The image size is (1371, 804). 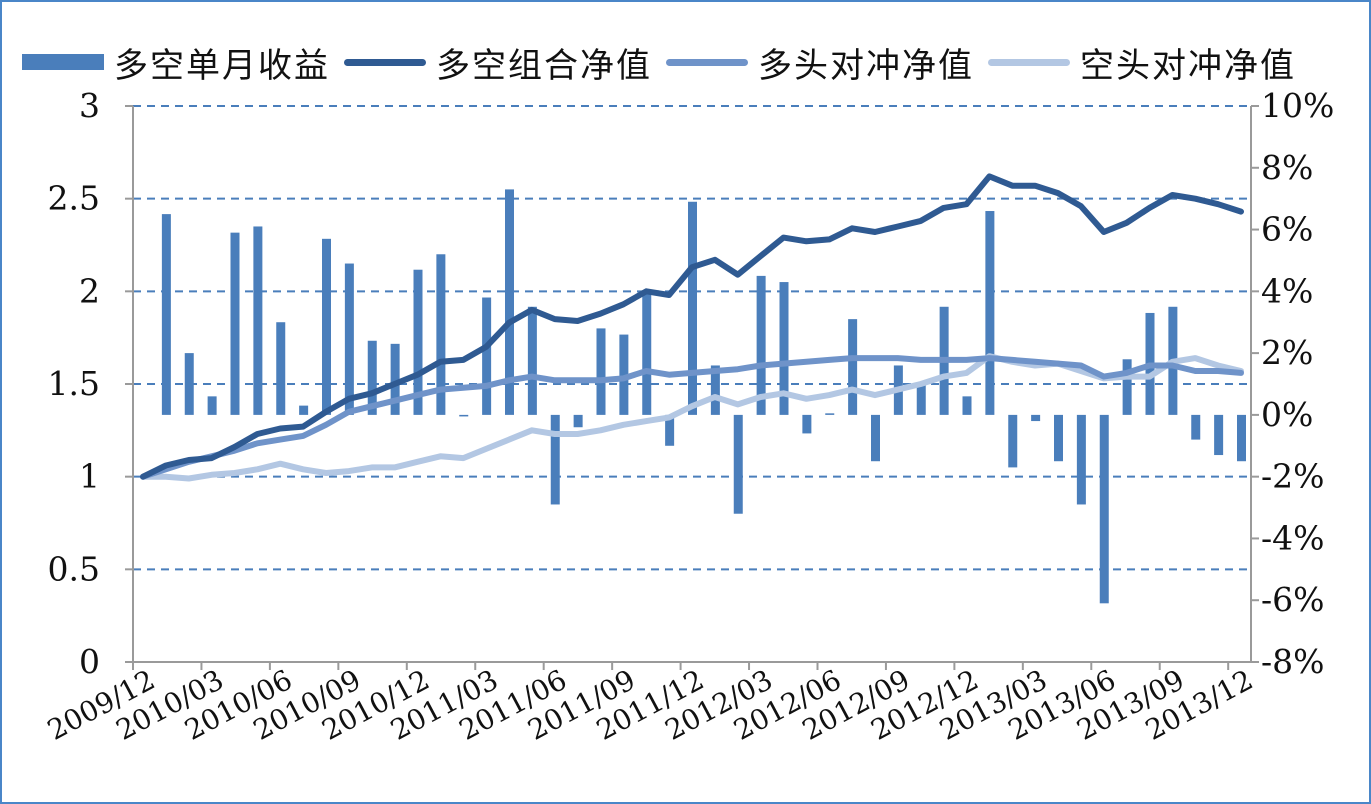 I want to click on legend-item-monthly-return: 多空单月收益, so click(x=176, y=62).